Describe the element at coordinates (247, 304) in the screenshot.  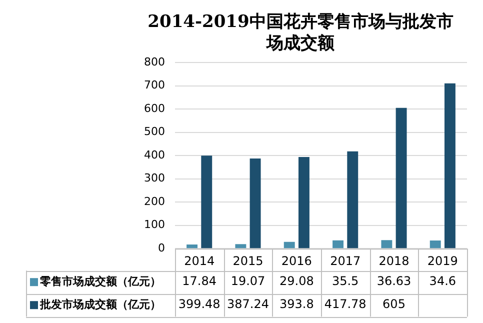
I see `data-label: 387.24` at that location.